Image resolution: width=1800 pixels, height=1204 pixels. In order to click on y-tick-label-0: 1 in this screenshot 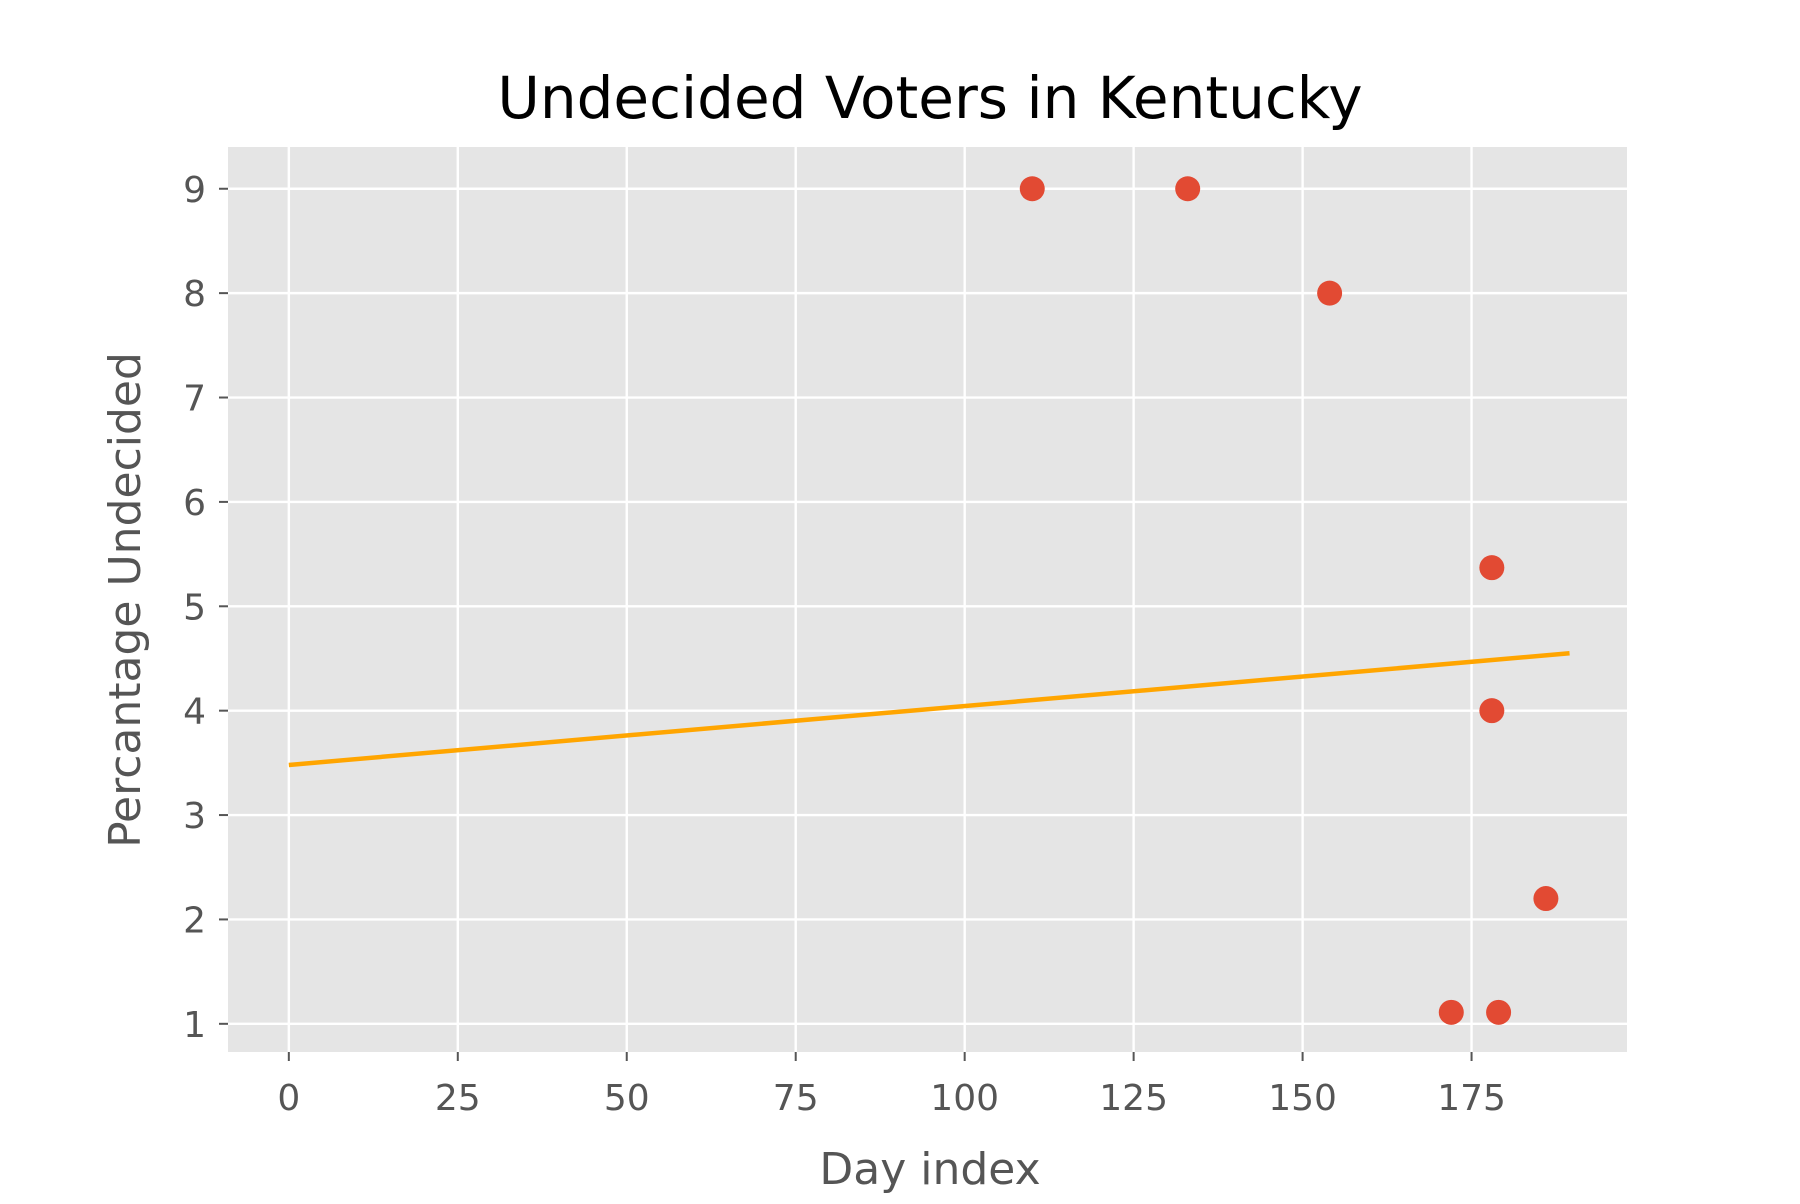, I will do `click(194, 1025)`.